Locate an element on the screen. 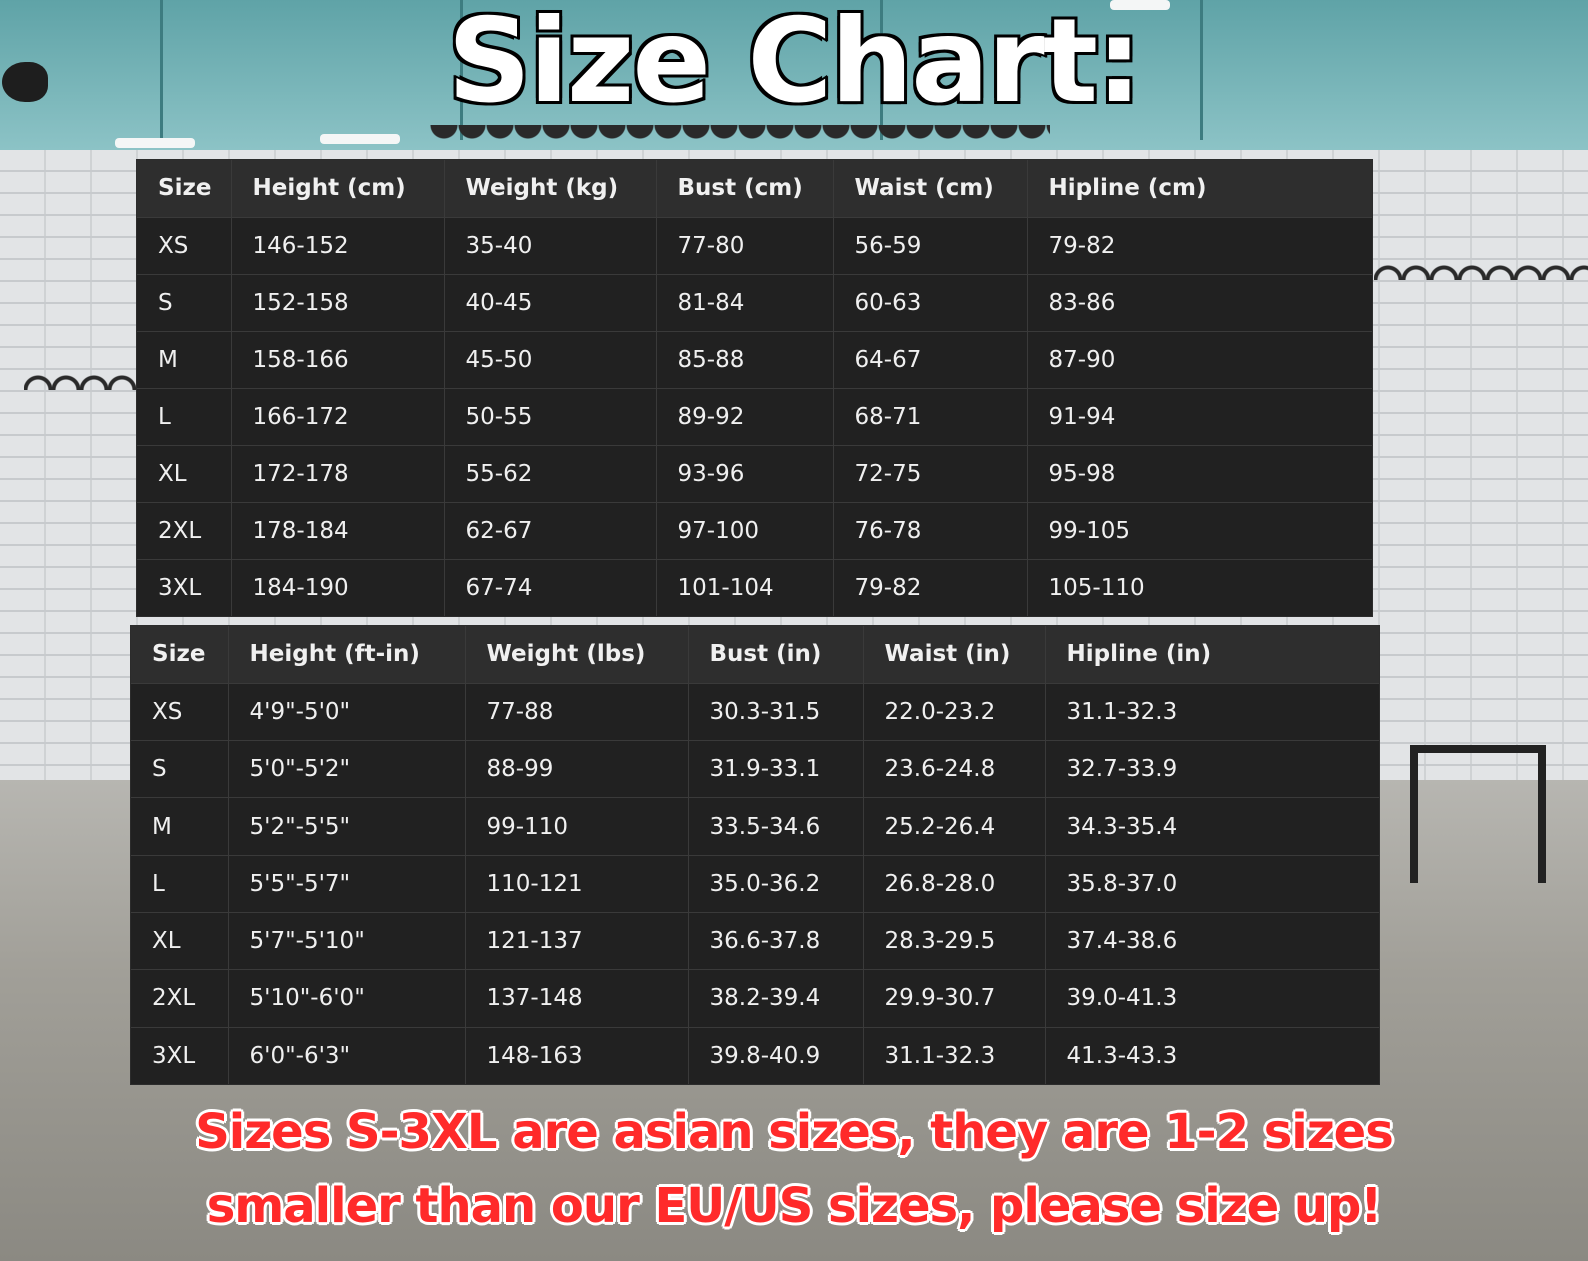  height-cell: 178-184 is located at coordinates (338, 531).